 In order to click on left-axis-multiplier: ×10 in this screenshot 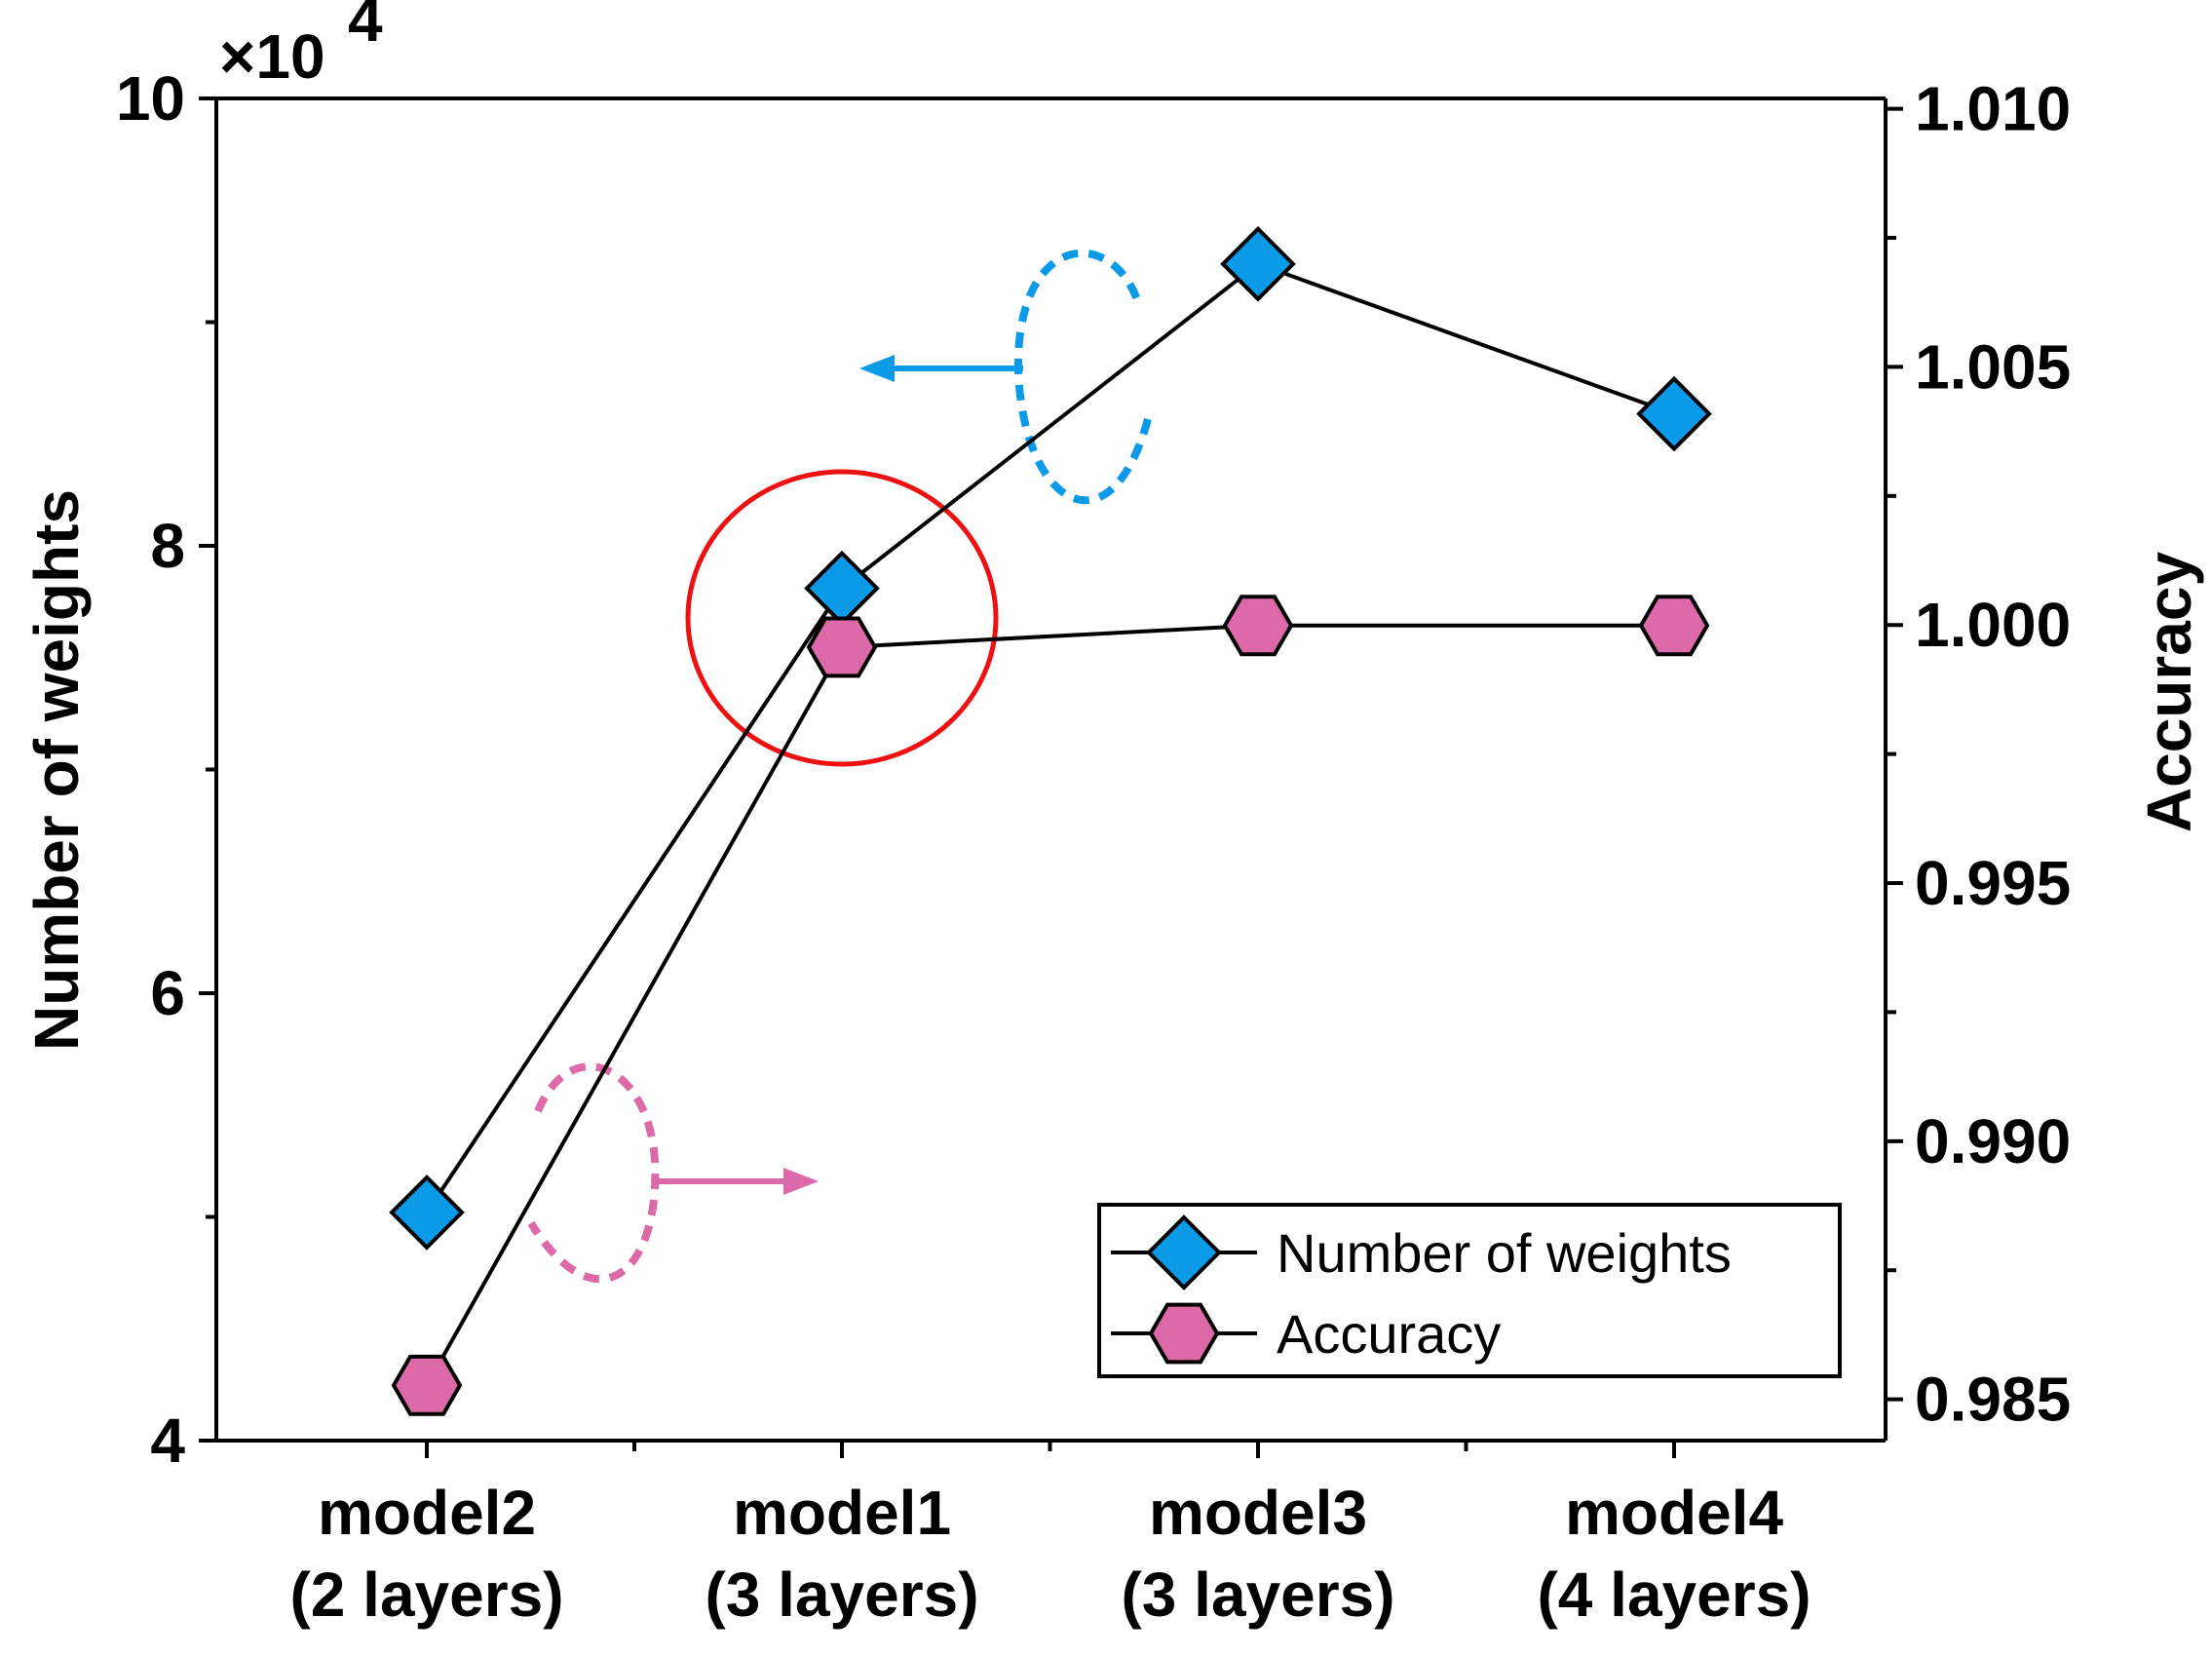, I will do `click(272, 56)`.